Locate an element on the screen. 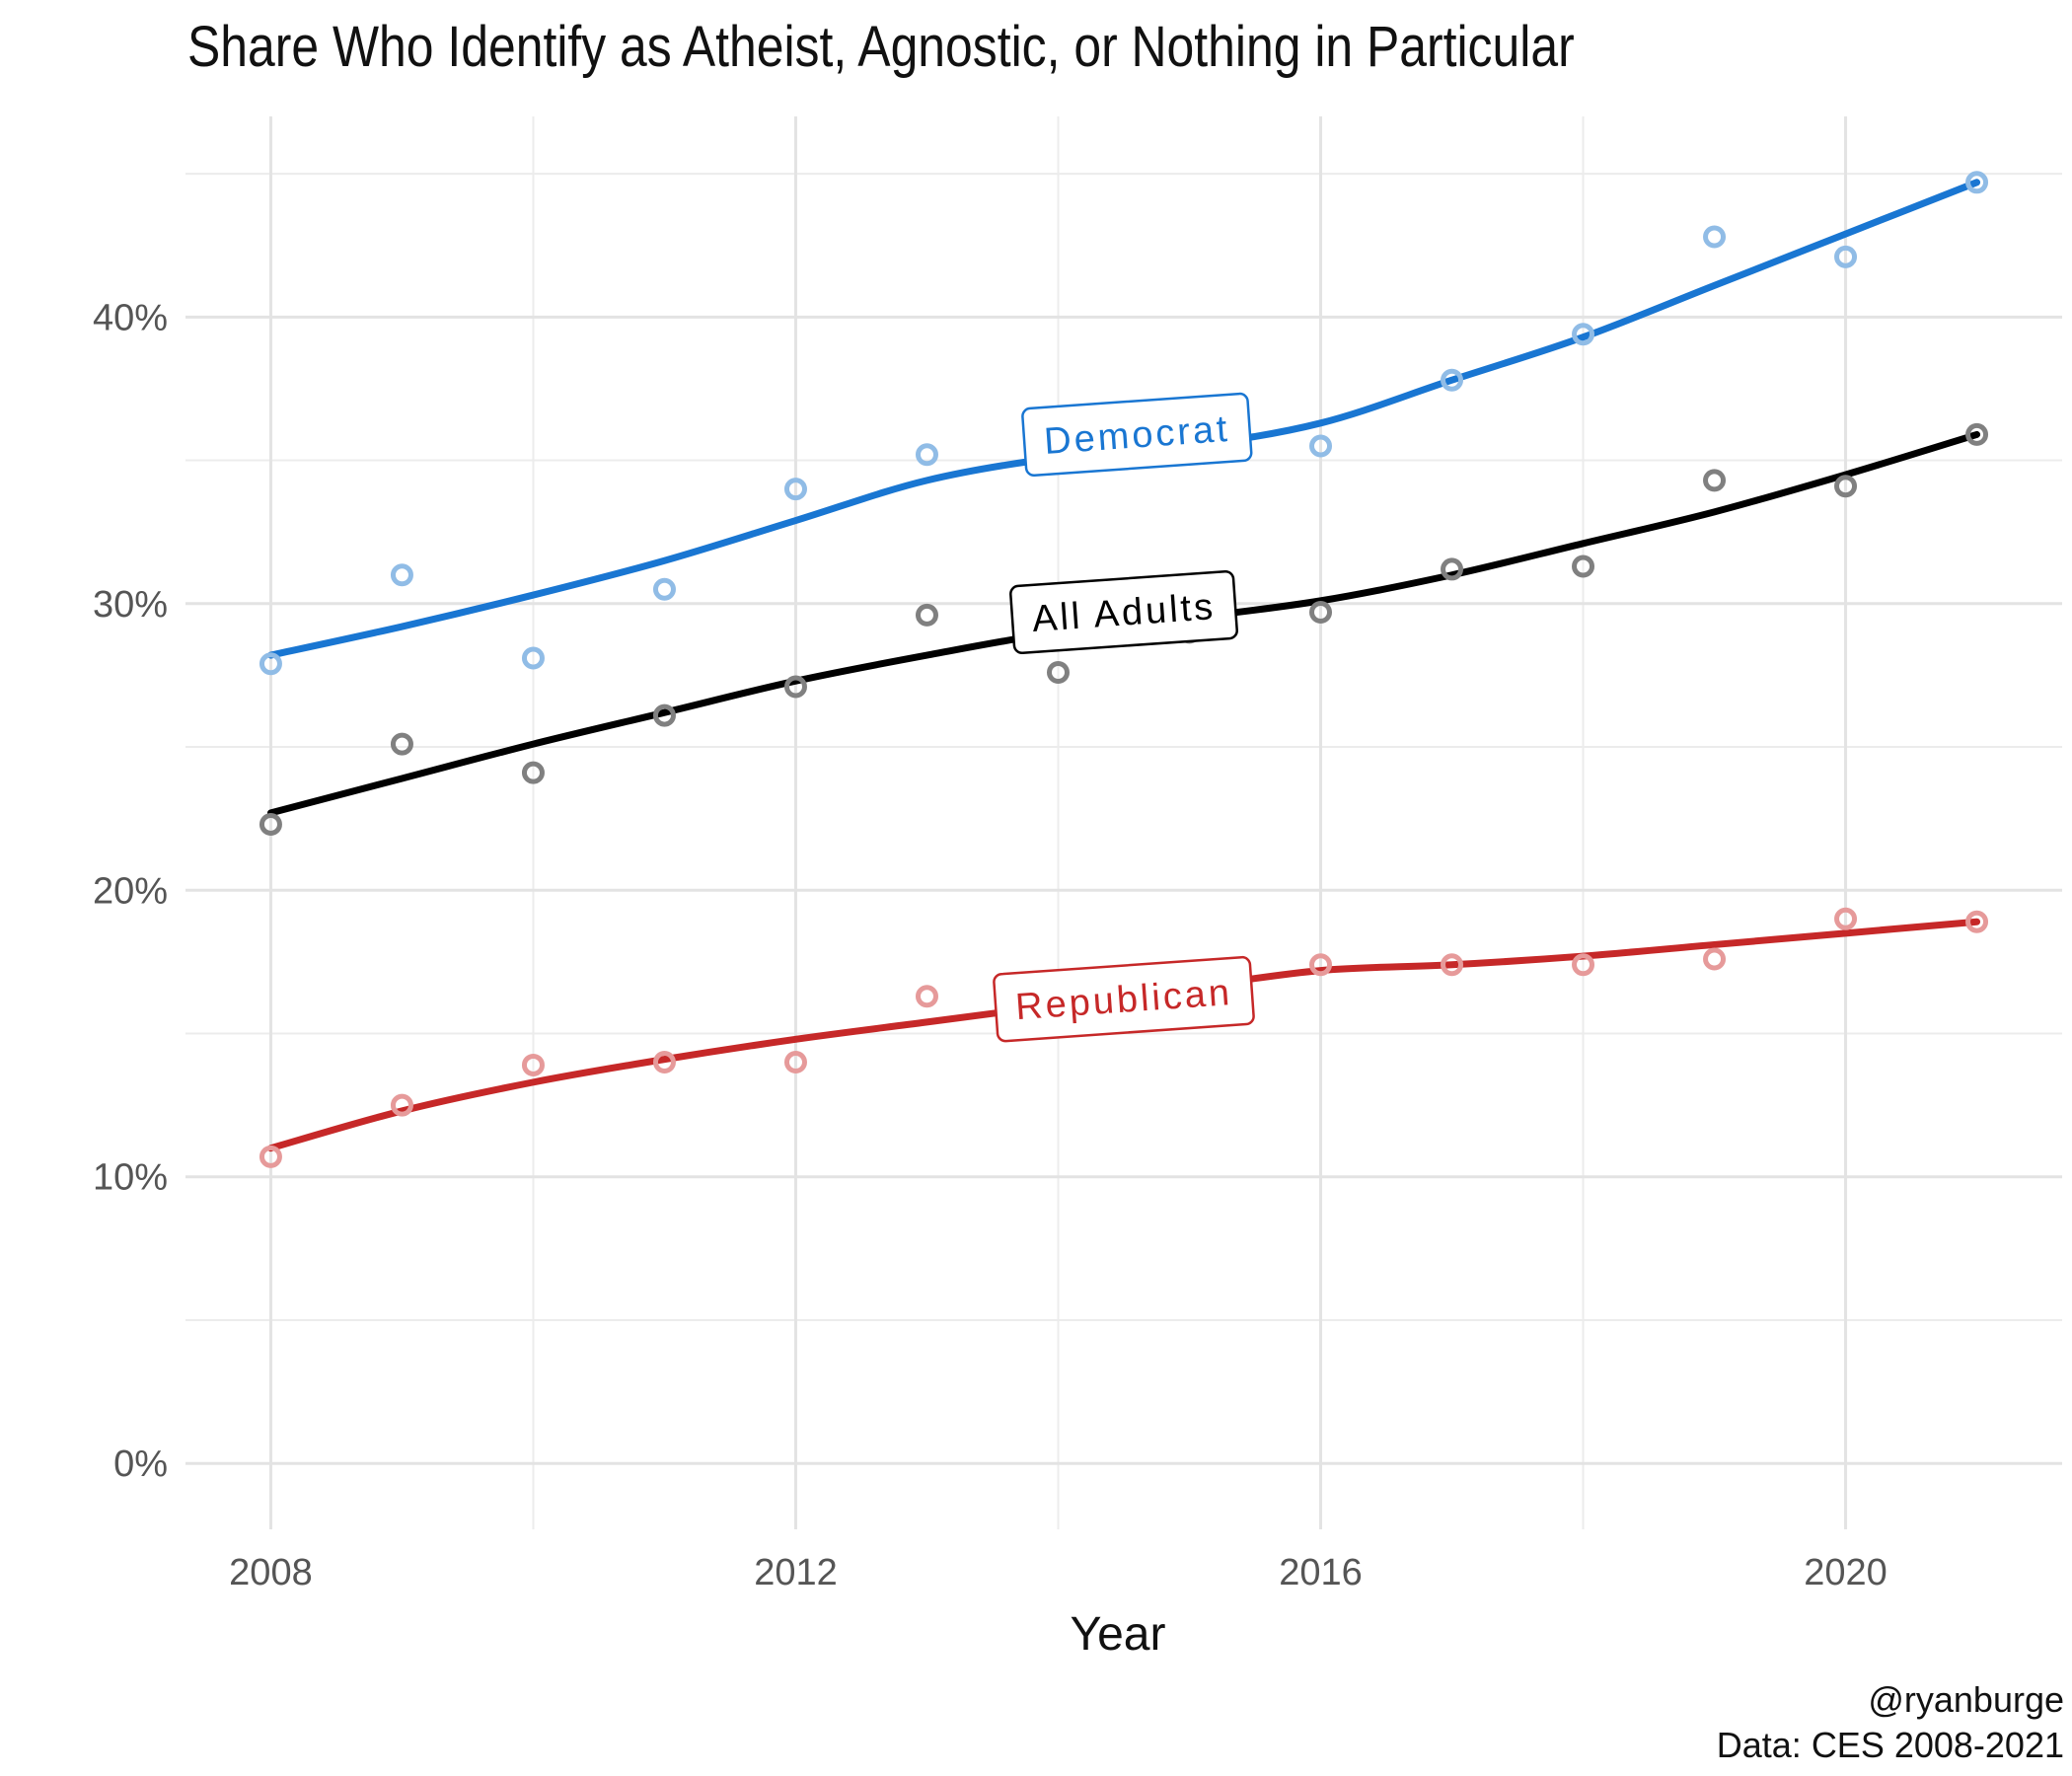 Image resolution: width=2072 pixels, height=1776 pixels. caption: @ryanburge Data: CES 2008-2021 is located at coordinates (1891, 1722).